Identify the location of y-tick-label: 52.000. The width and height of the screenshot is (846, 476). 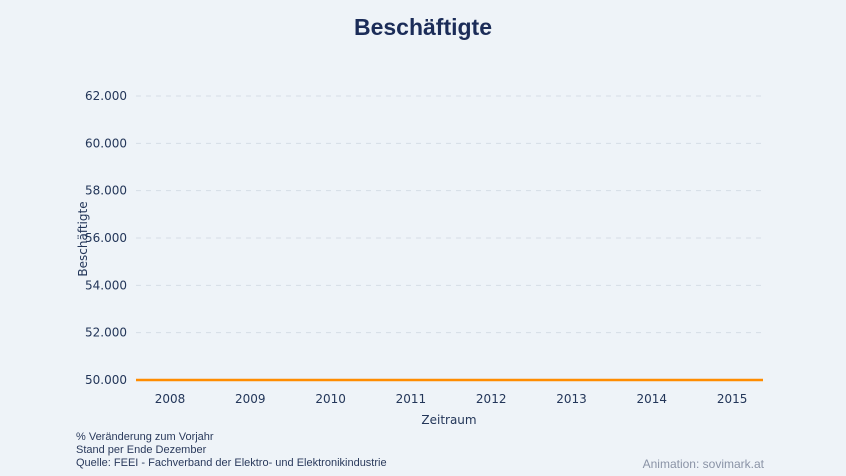
(106, 333).